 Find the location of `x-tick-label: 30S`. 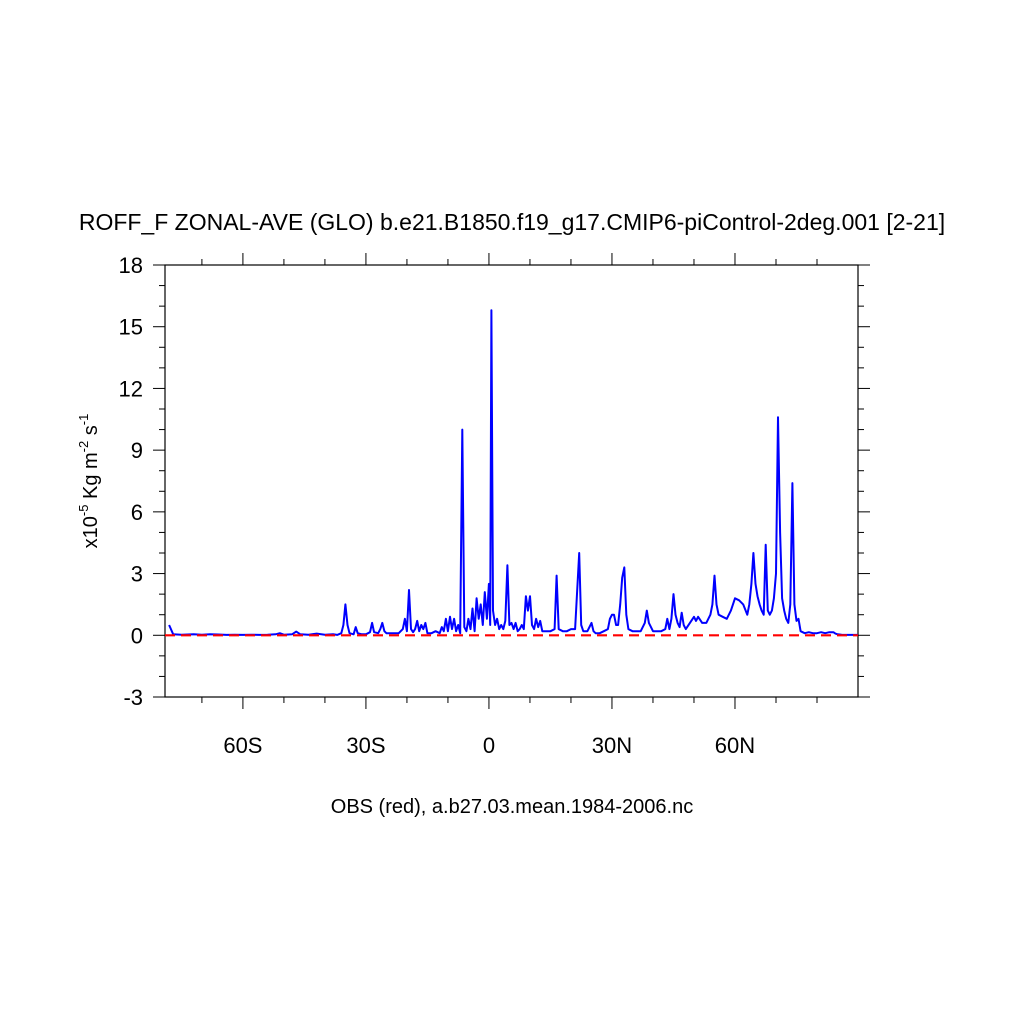

x-tick-label: 30S is located at coordinates (365, 745).